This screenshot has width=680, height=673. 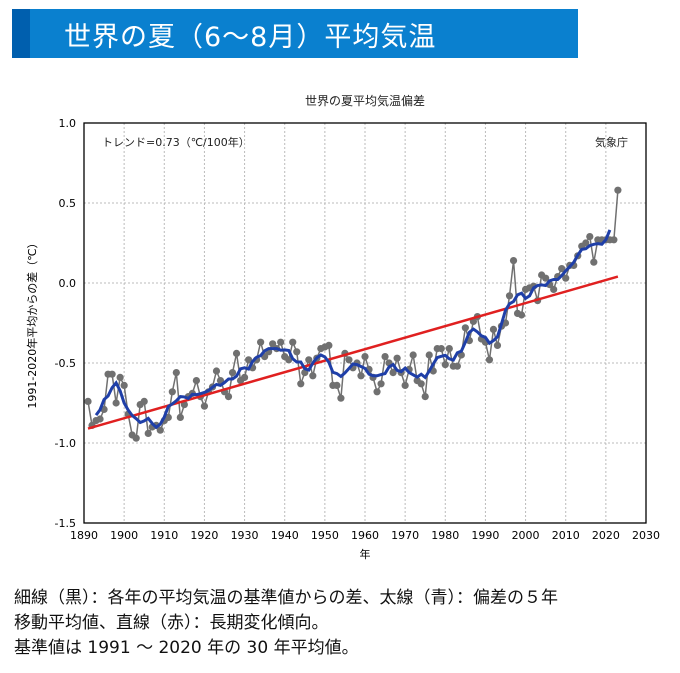 I want to click on header-bar: 世界の夏（6～8月）平均気温, so click(x=295, y=33).